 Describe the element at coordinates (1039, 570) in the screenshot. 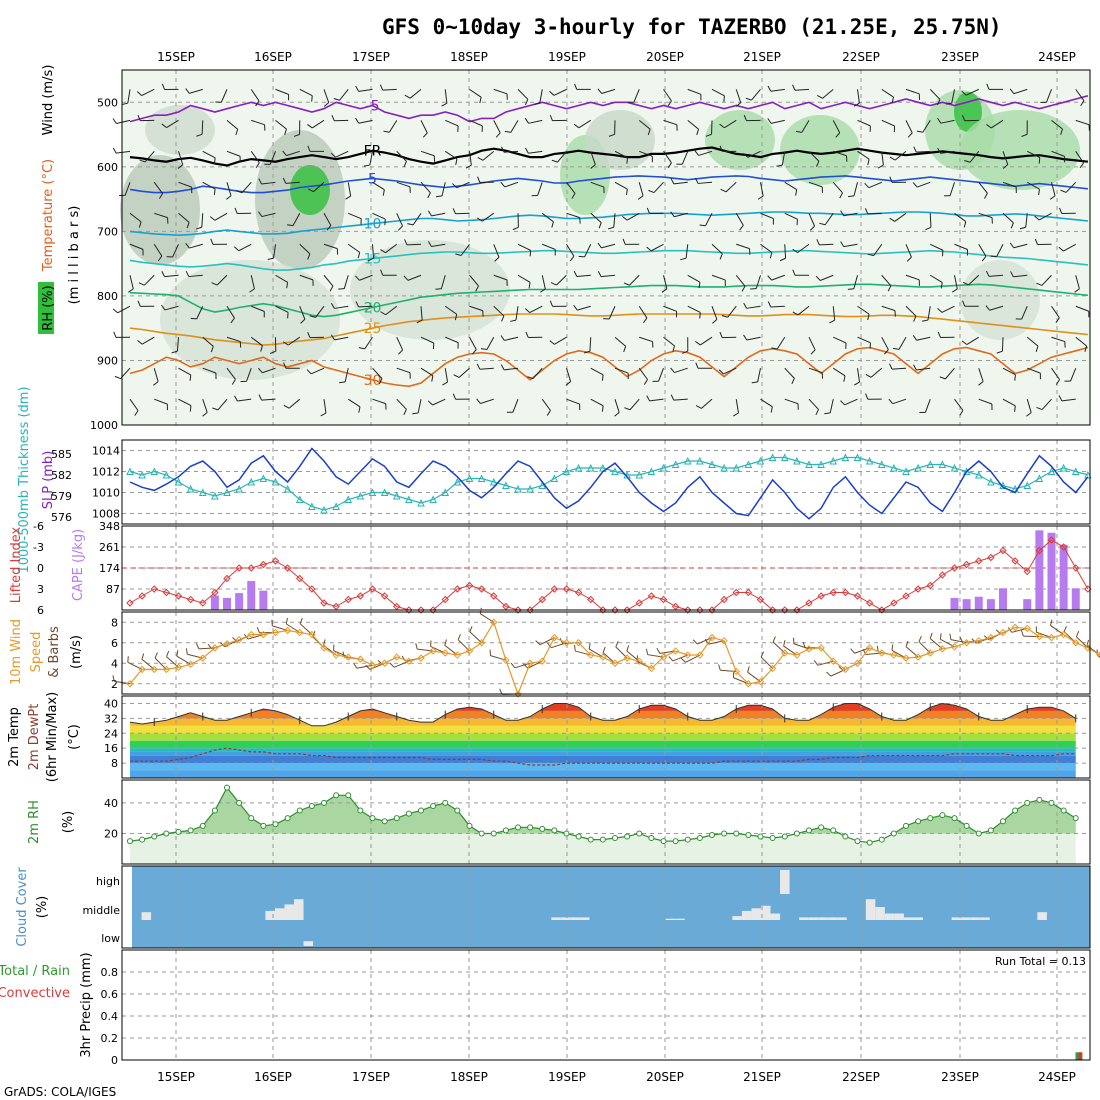

I see `cape-bar` at that location.